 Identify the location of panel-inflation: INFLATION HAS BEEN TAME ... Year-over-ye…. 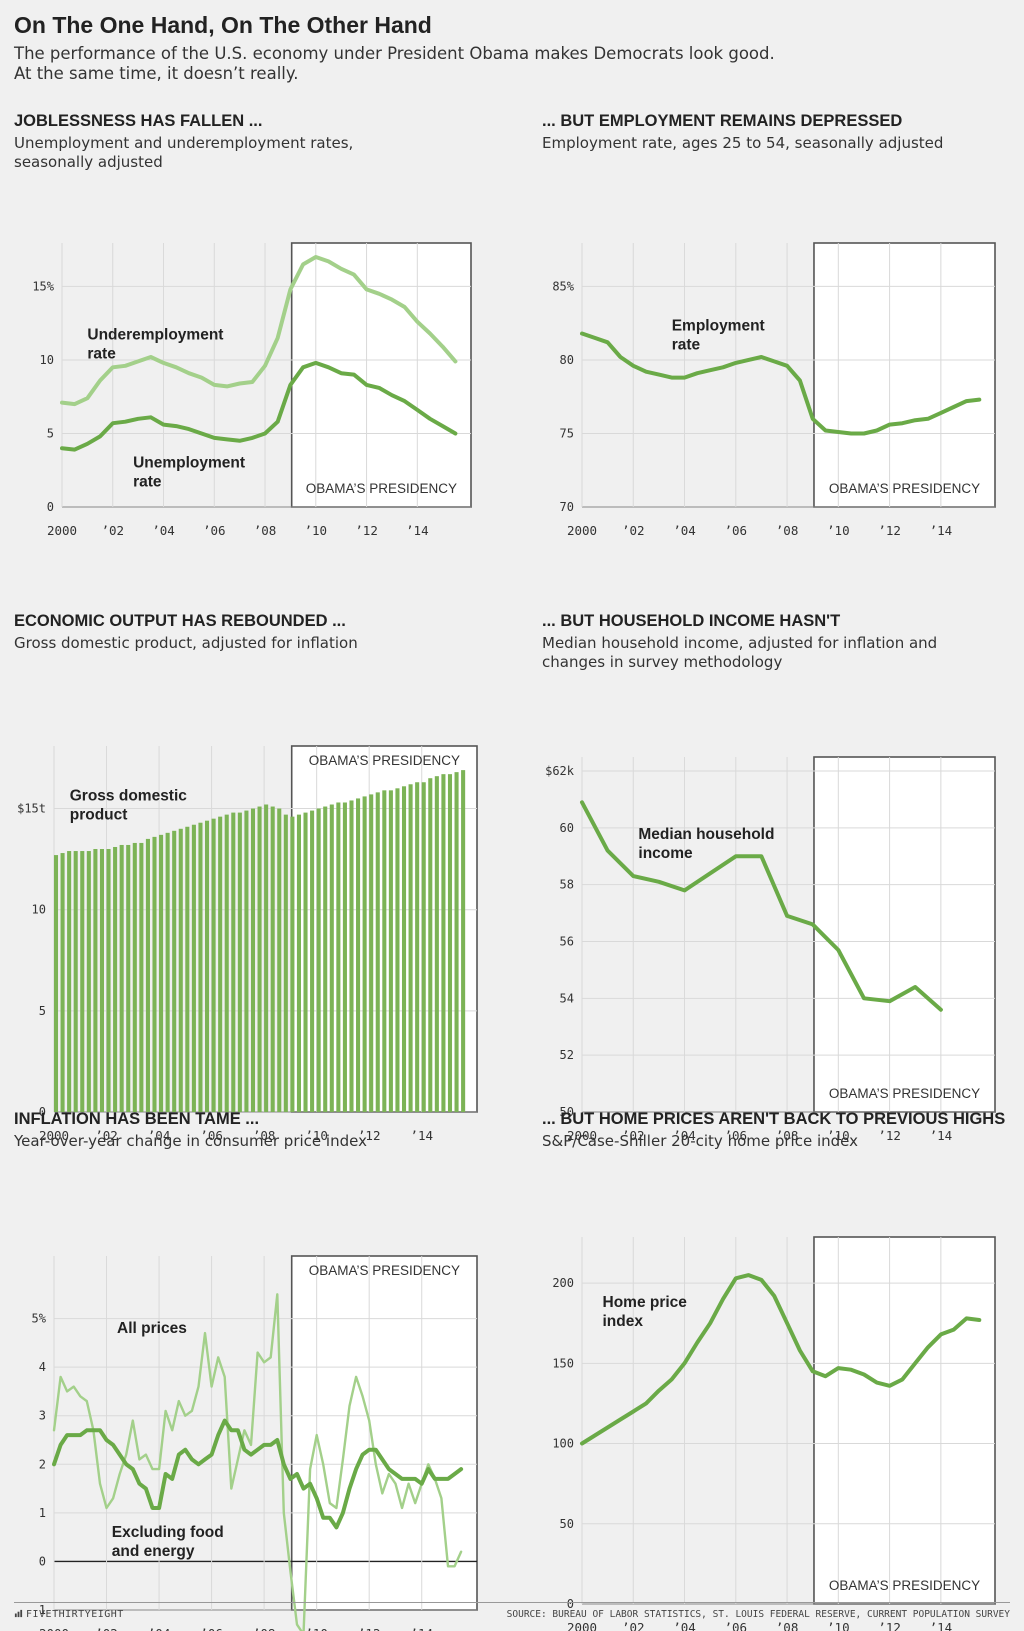
(254, 1370).